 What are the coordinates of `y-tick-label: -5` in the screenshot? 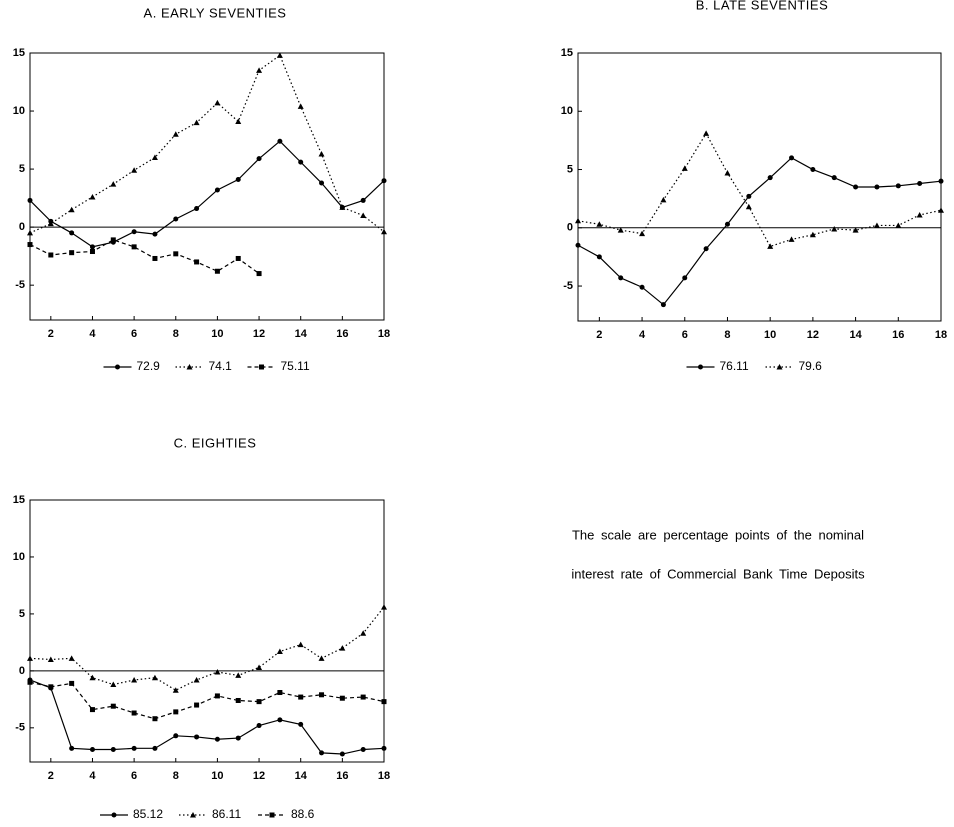 It's located at (20, 285).